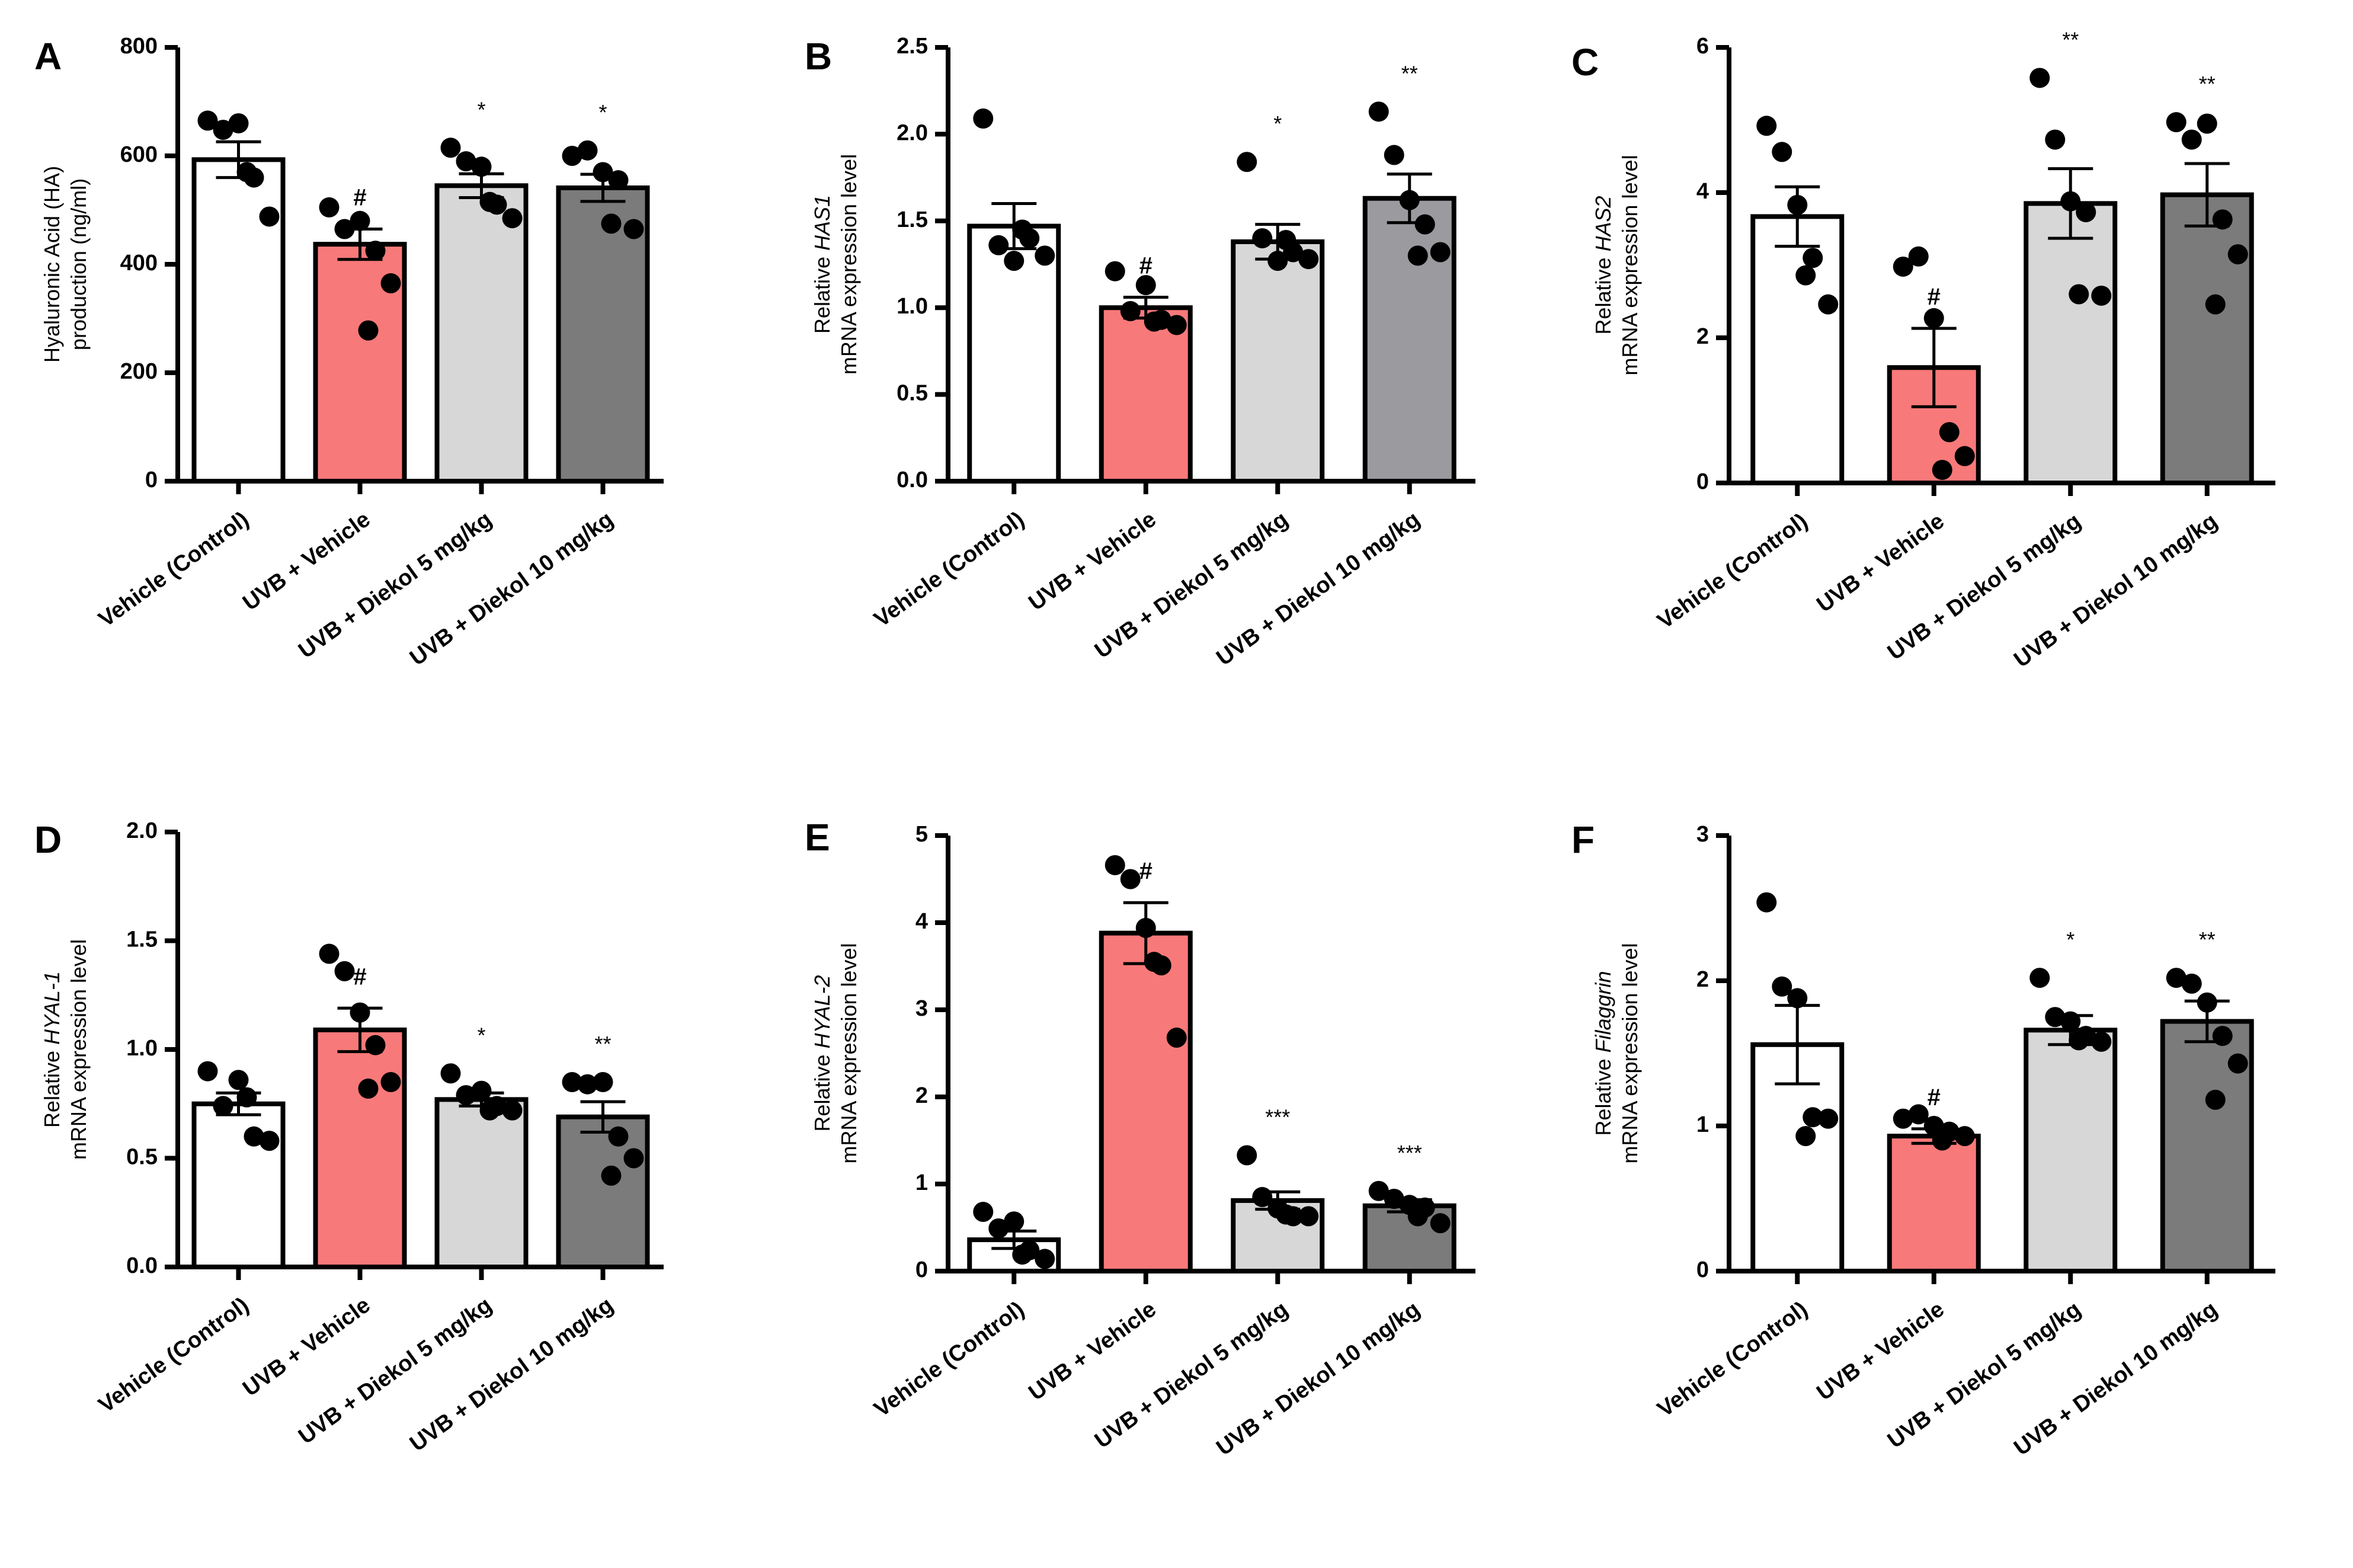 The height and width of the screenshot is (1568, 2353). What do you see at coordinates (818, 56) in the screenshot?
I see `panel-letter: B` at bounding box center [818, 56].